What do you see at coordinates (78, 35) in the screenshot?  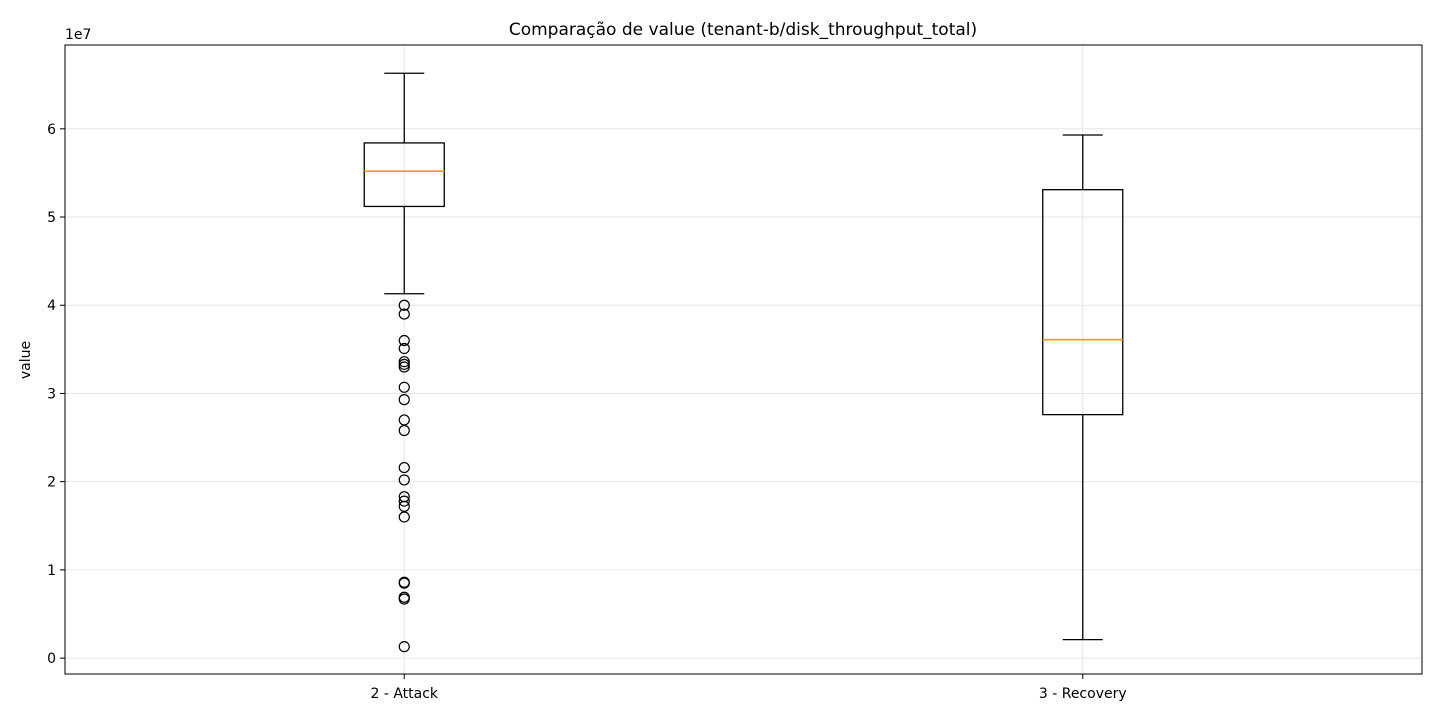 I see `y-offset-label: 1e7` at bounding box center [78, 35].